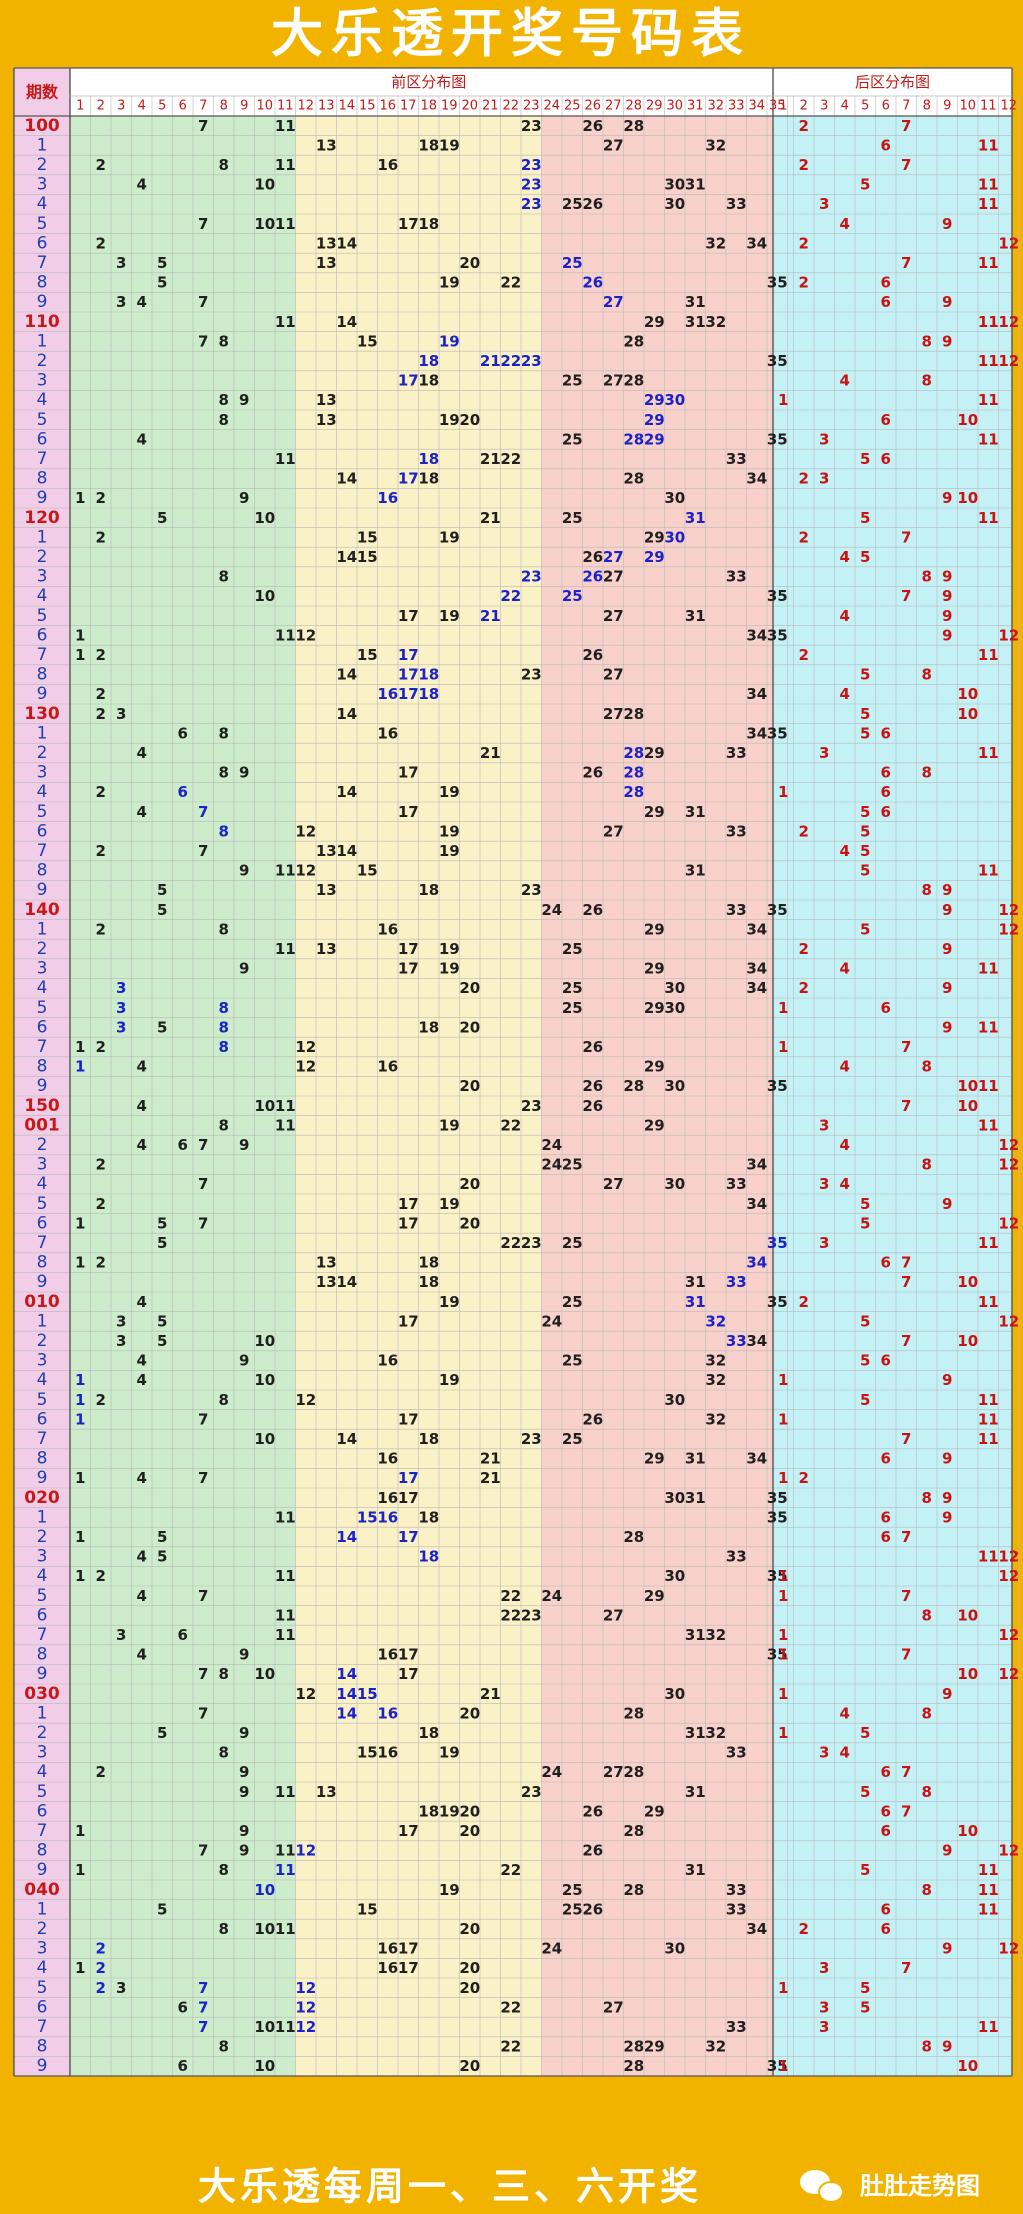 This screenshot has width=1023, height=2214. What do you see at coordinates (674, 1694) in the screenshot?
I see `front-number-mark: 30` at bounding box center [674, 1694].